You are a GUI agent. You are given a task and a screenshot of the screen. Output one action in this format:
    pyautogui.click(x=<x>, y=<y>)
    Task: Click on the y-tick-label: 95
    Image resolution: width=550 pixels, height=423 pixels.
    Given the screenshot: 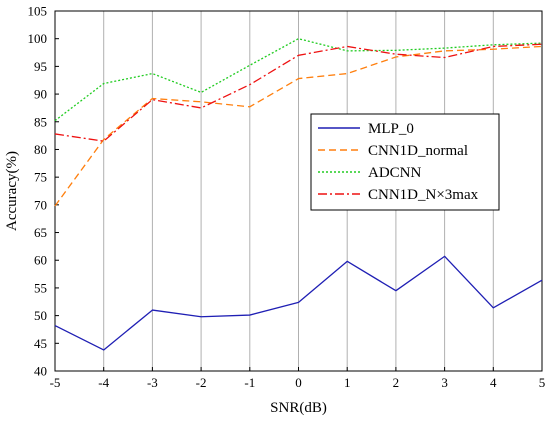 What is the action you would take?
    pyautogui.click(x=40, y=66)
    